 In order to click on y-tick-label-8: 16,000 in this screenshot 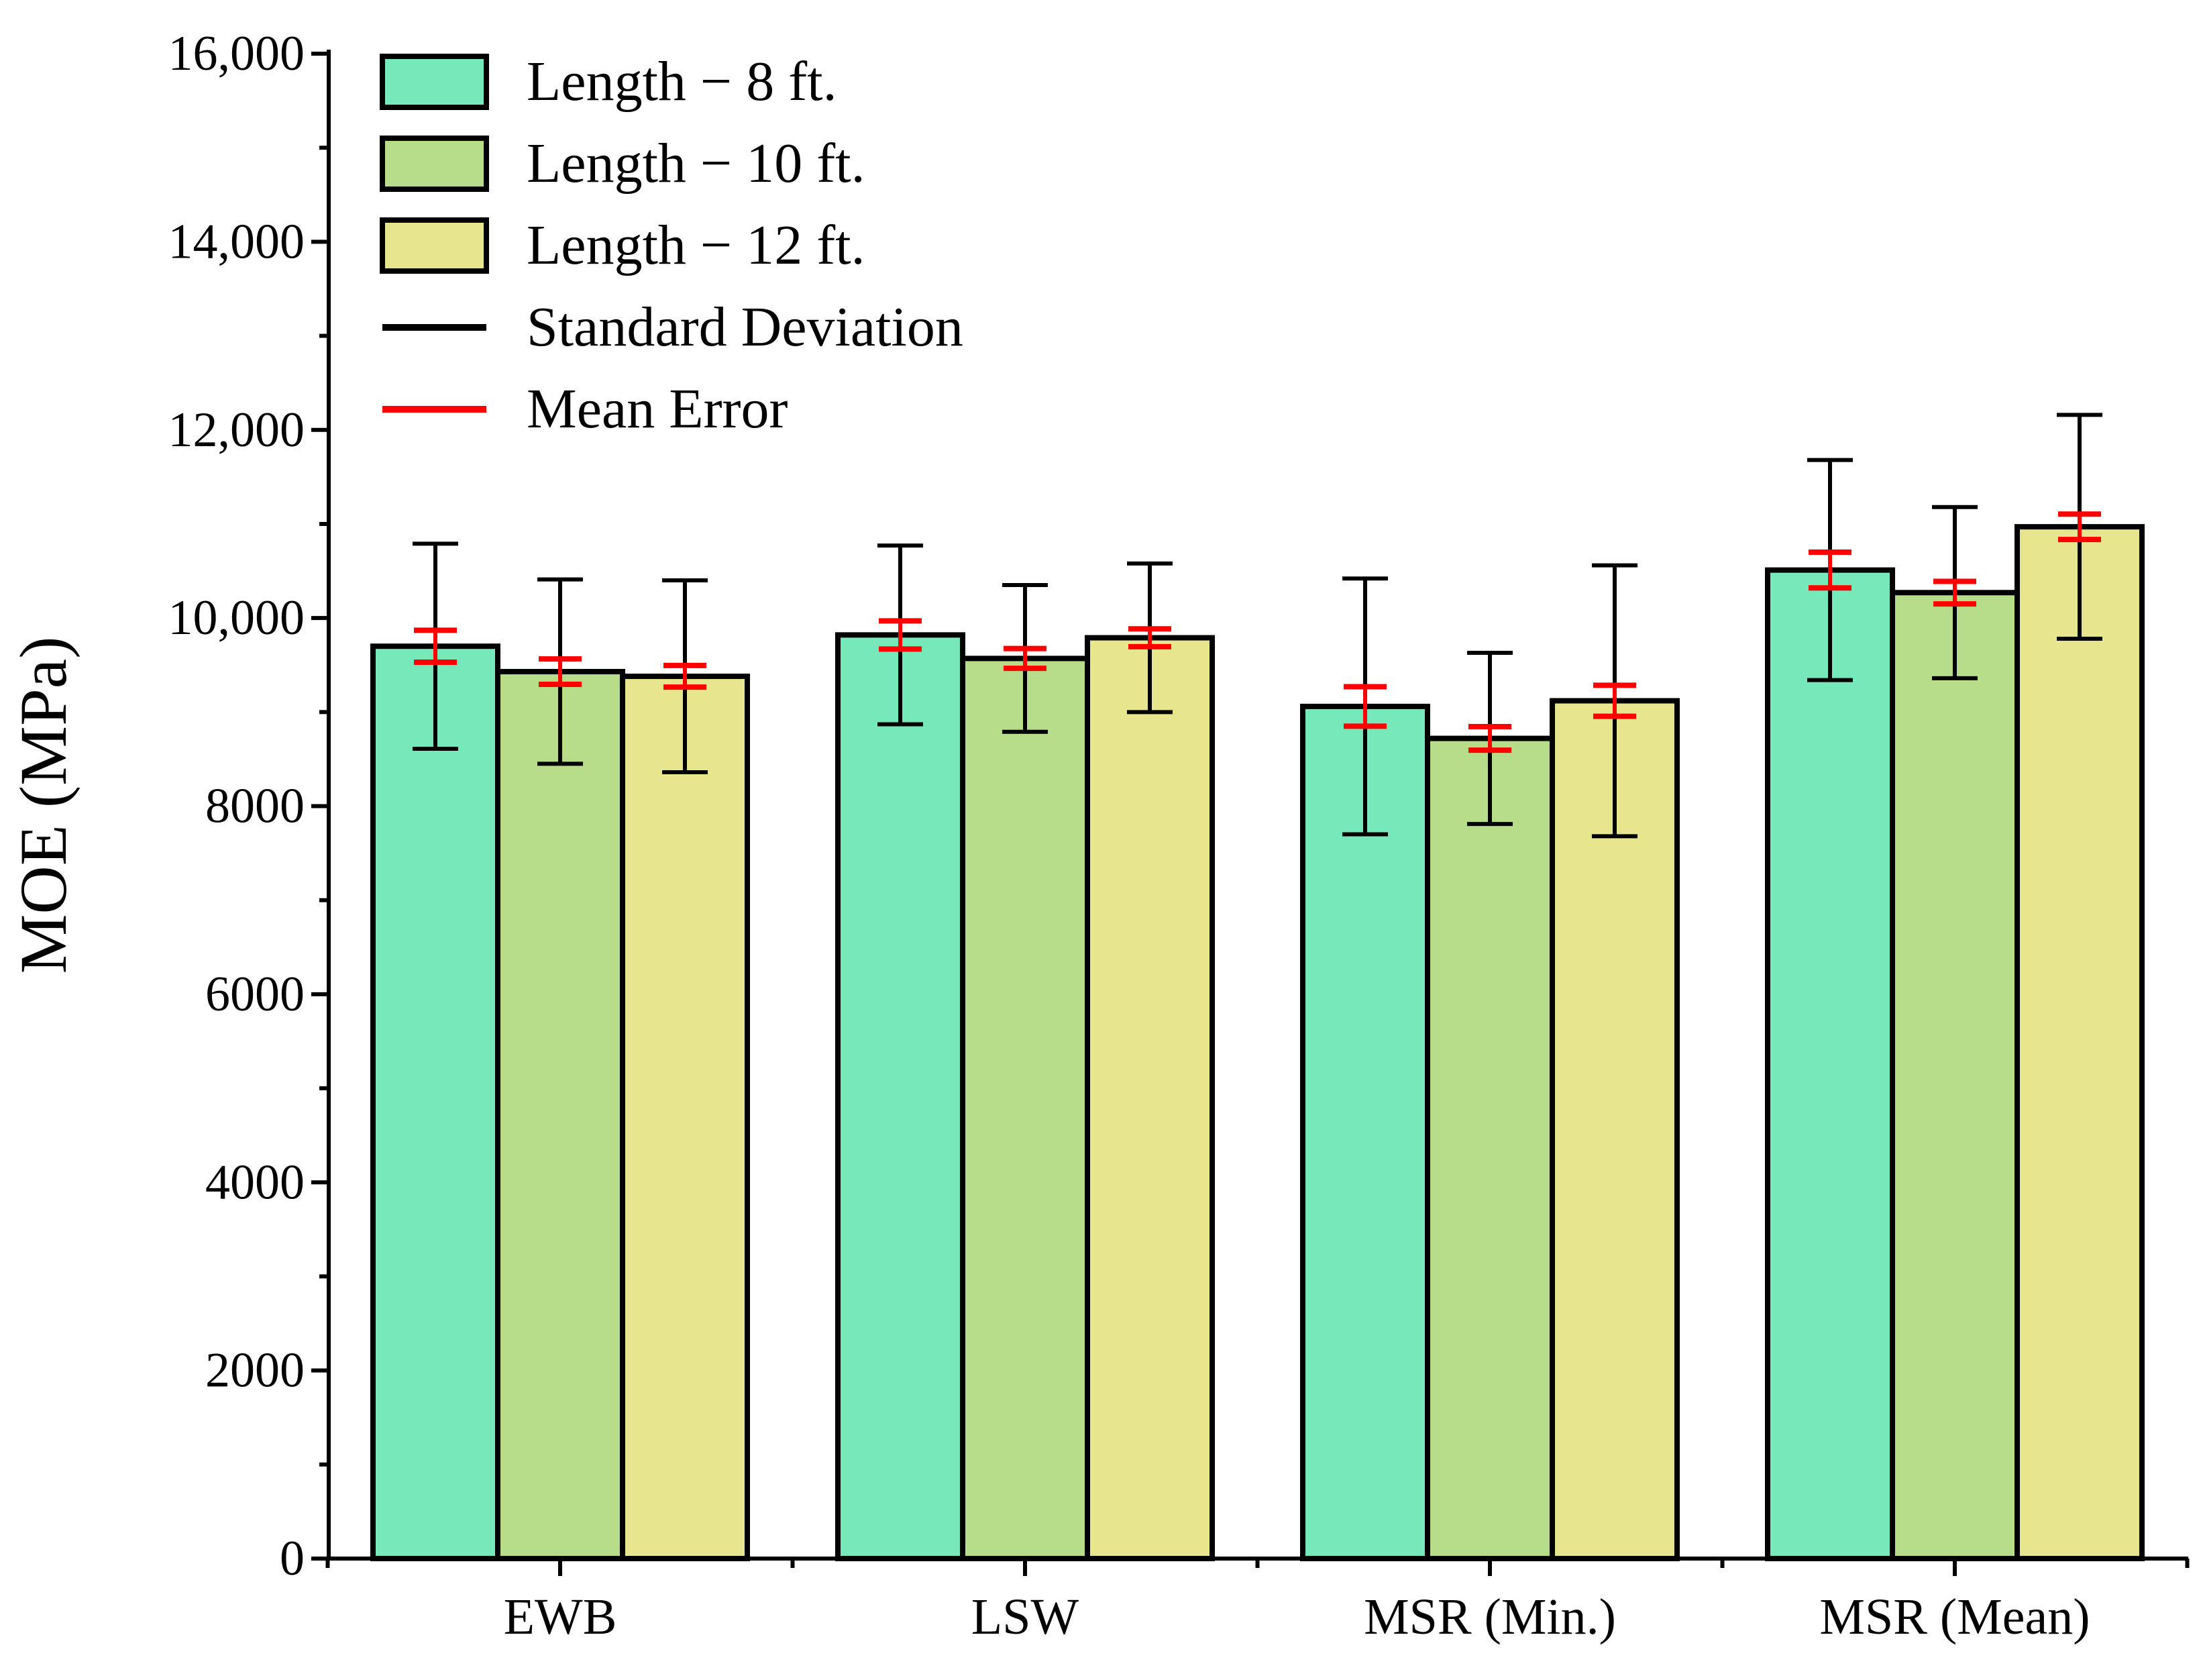, I will do `click(237, 53)`.